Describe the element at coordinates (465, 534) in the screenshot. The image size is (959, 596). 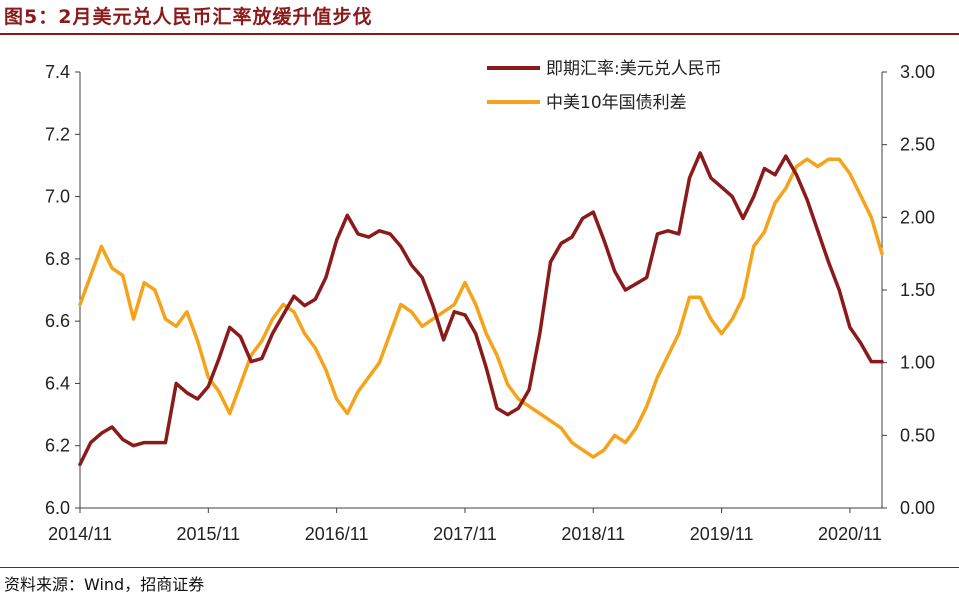
I see `x-tick-label: 2017/11` at that location.